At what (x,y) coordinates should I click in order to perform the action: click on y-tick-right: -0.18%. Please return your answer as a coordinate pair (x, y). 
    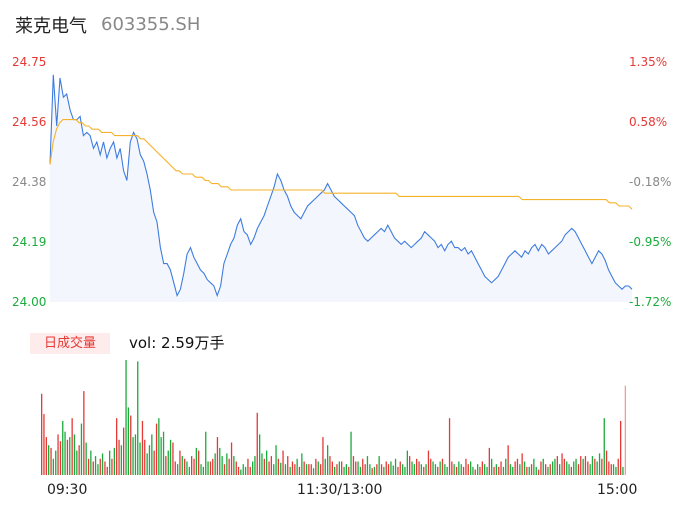
    Looking at the image, I should click on (650, 182).